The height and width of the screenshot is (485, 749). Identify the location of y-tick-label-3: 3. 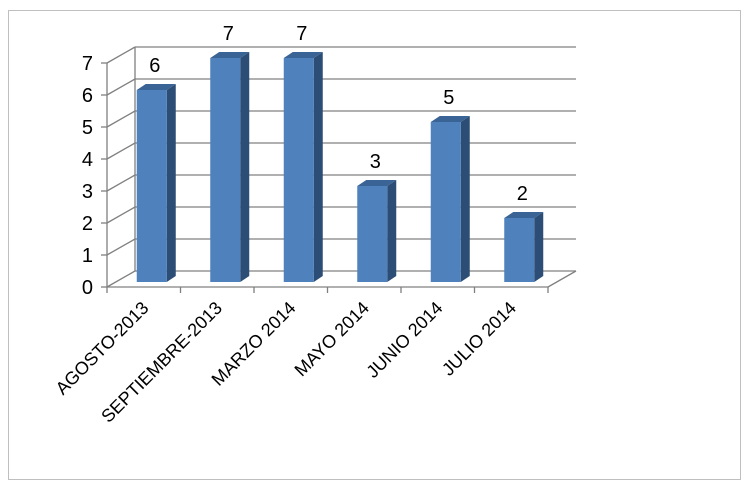
(87, 192).